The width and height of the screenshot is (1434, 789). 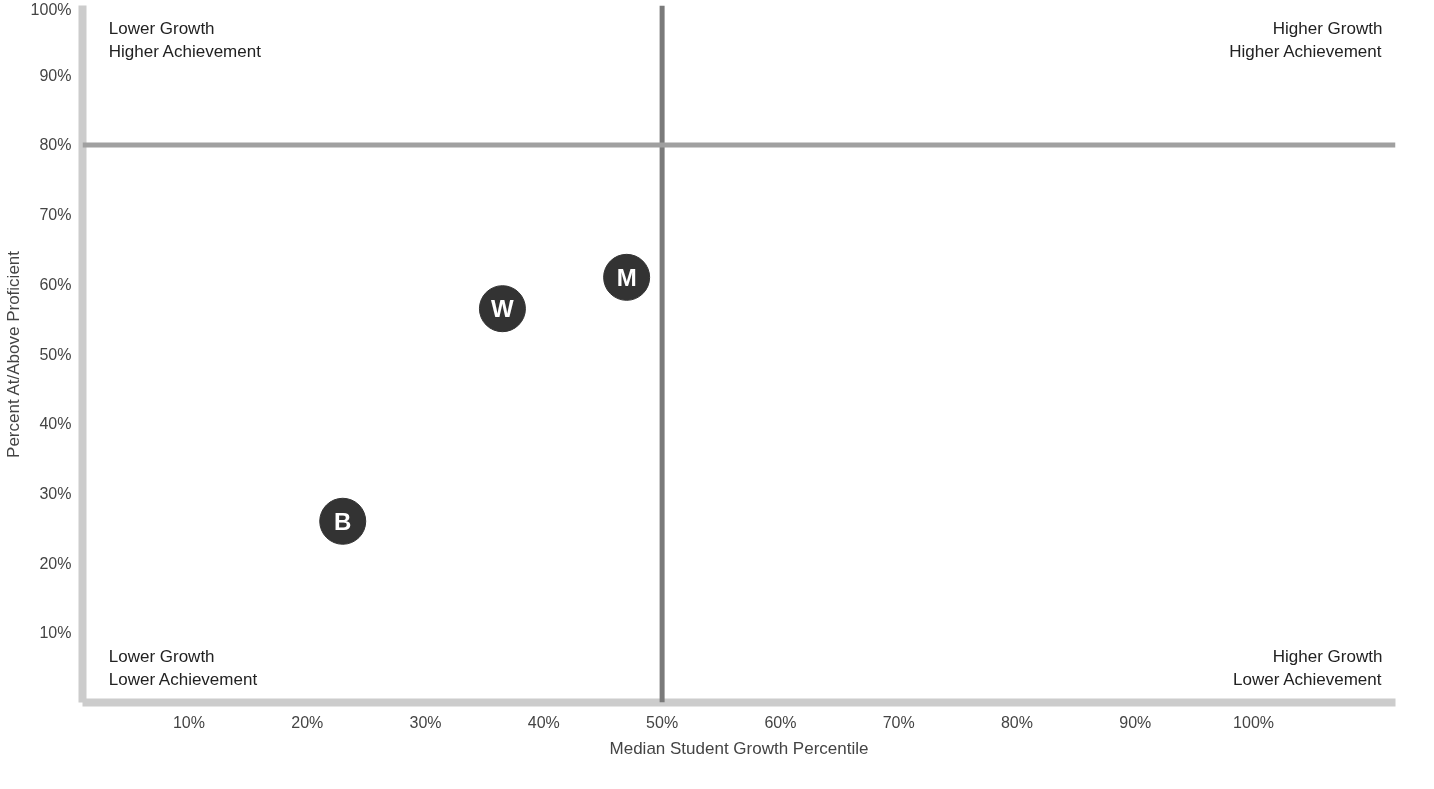 I want to click on y-tick-label: 90%, so click(x=55, y=75).